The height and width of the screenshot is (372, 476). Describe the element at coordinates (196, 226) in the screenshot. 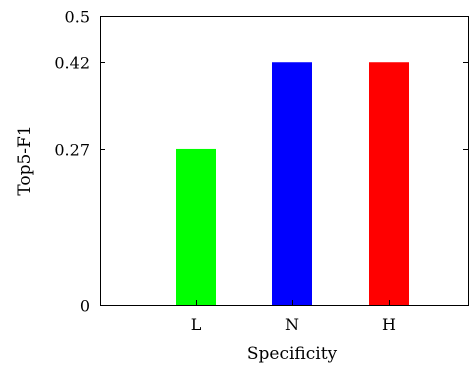

I see `bar-L` at that location.